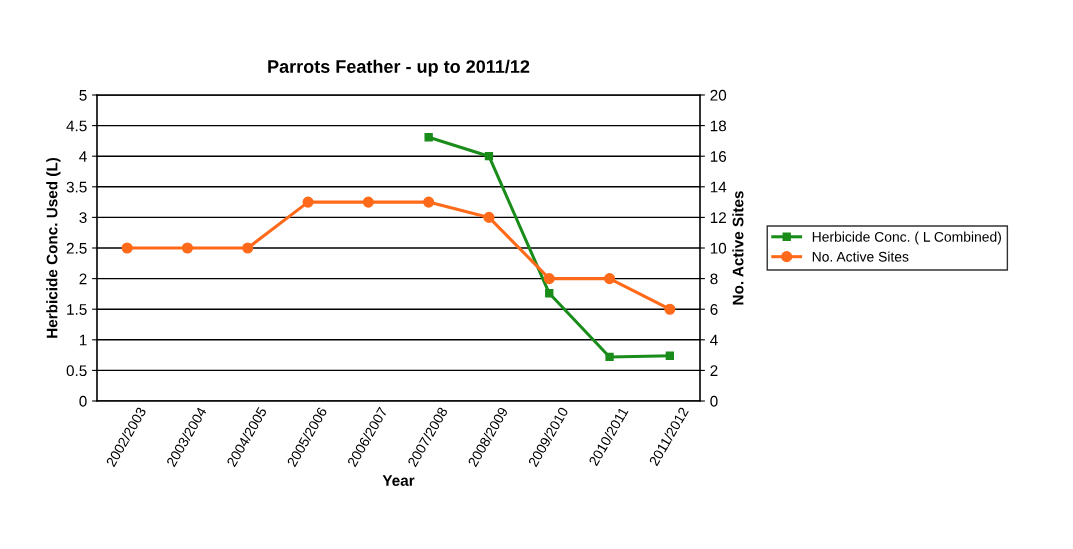  I want to click on y2-tick-label: 2, so click(714, 370).